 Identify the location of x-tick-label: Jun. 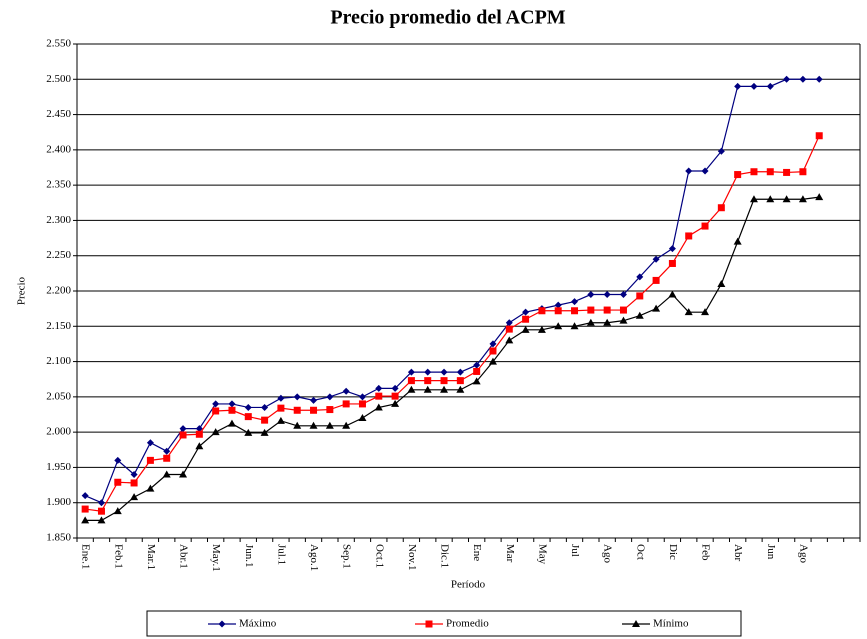
(771, 552).